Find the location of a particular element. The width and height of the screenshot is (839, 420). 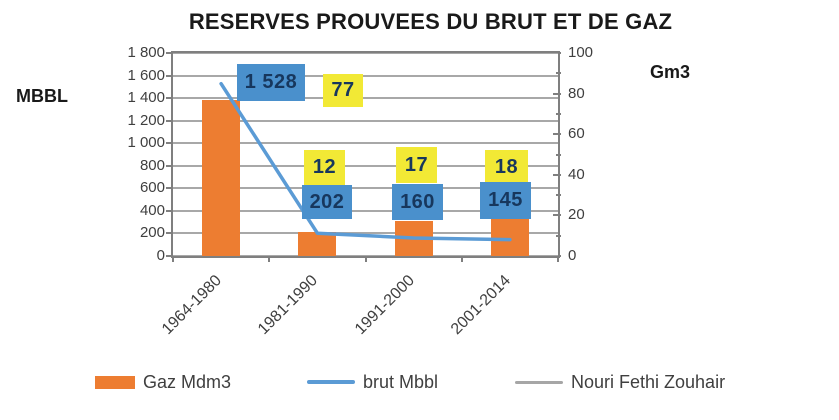

left-axis-tick-label: 1 200 is located at coordinates (146, 120).